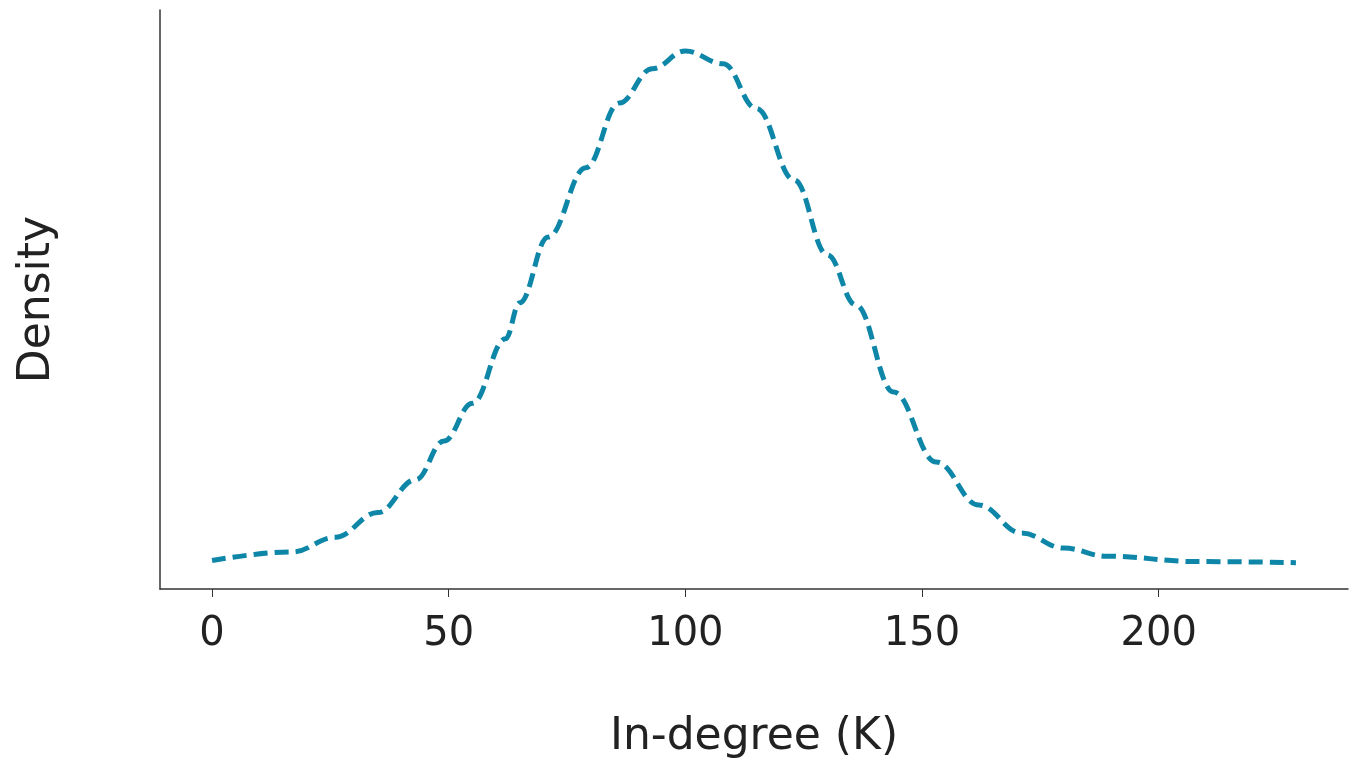 The image size is (1367, 770). I want to click on x-tick-label: 150, so click(922, 631).